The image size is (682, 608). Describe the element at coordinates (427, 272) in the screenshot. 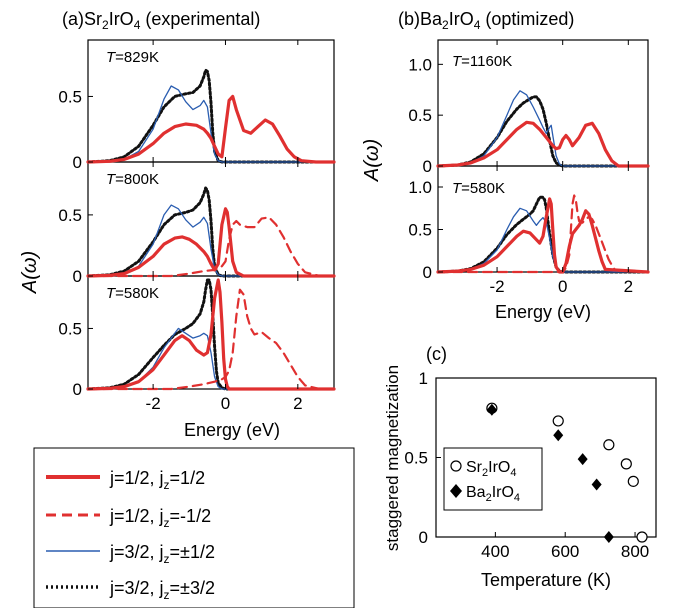

I see `panel-b2-ytick-label: 0` at that location.